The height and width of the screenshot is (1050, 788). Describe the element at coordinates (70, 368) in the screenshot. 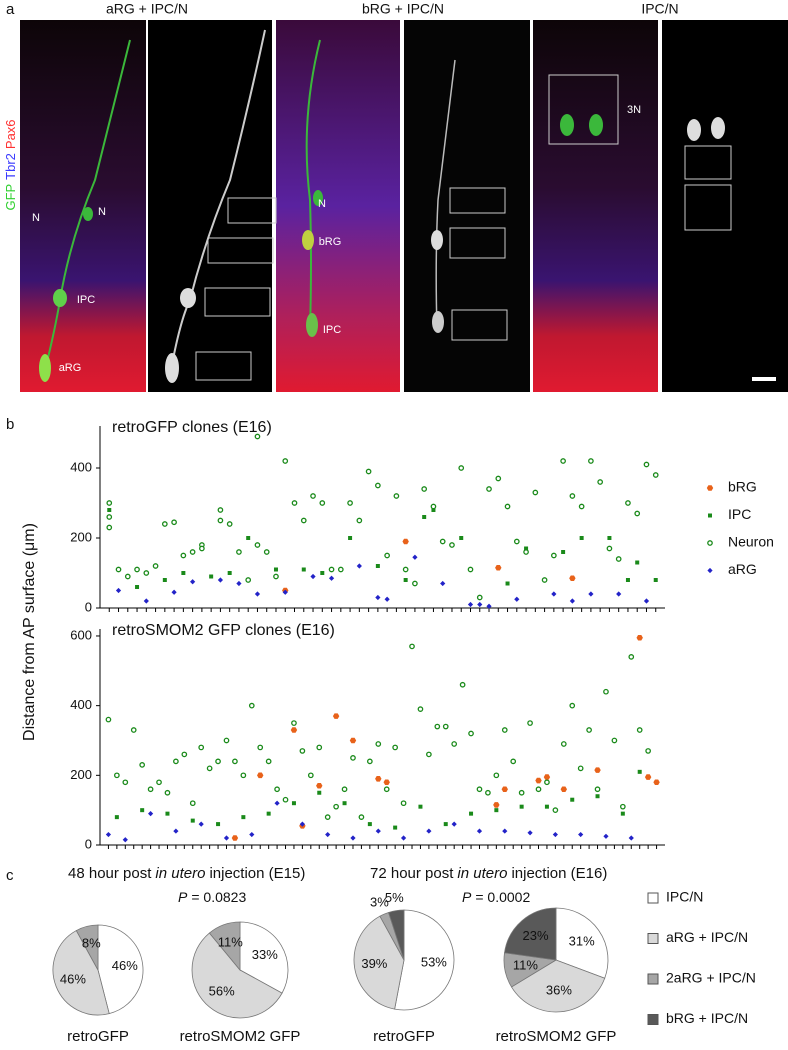

I see `cell-label: aRG` at that location.